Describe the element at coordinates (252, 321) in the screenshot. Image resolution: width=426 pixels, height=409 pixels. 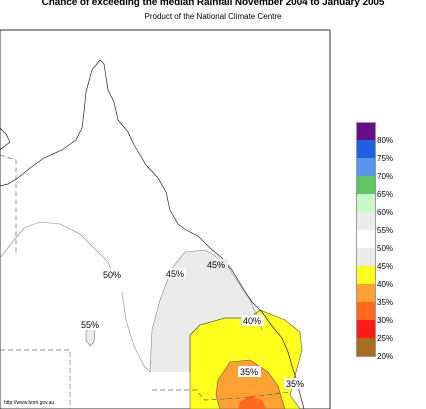
I see `contour-label-40: 40%` at that location.